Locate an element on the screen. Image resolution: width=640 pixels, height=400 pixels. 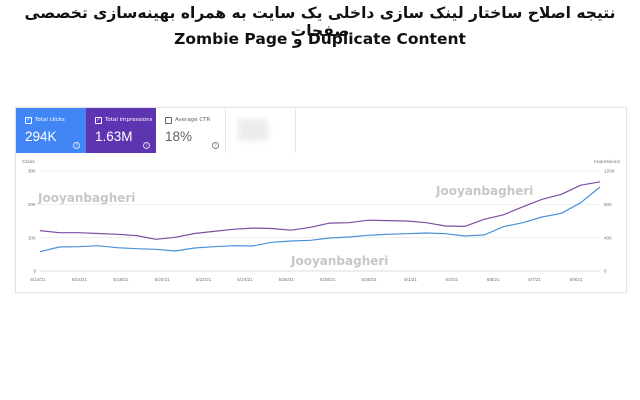
left-tick-label: 10K is located at coordinates (32, 237).